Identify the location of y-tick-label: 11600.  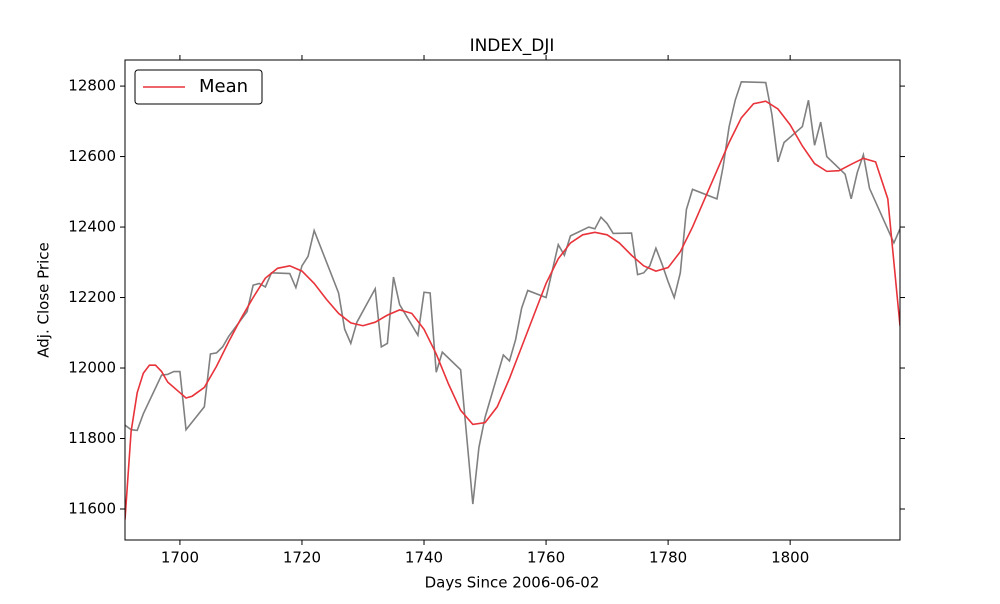
(92, 508).